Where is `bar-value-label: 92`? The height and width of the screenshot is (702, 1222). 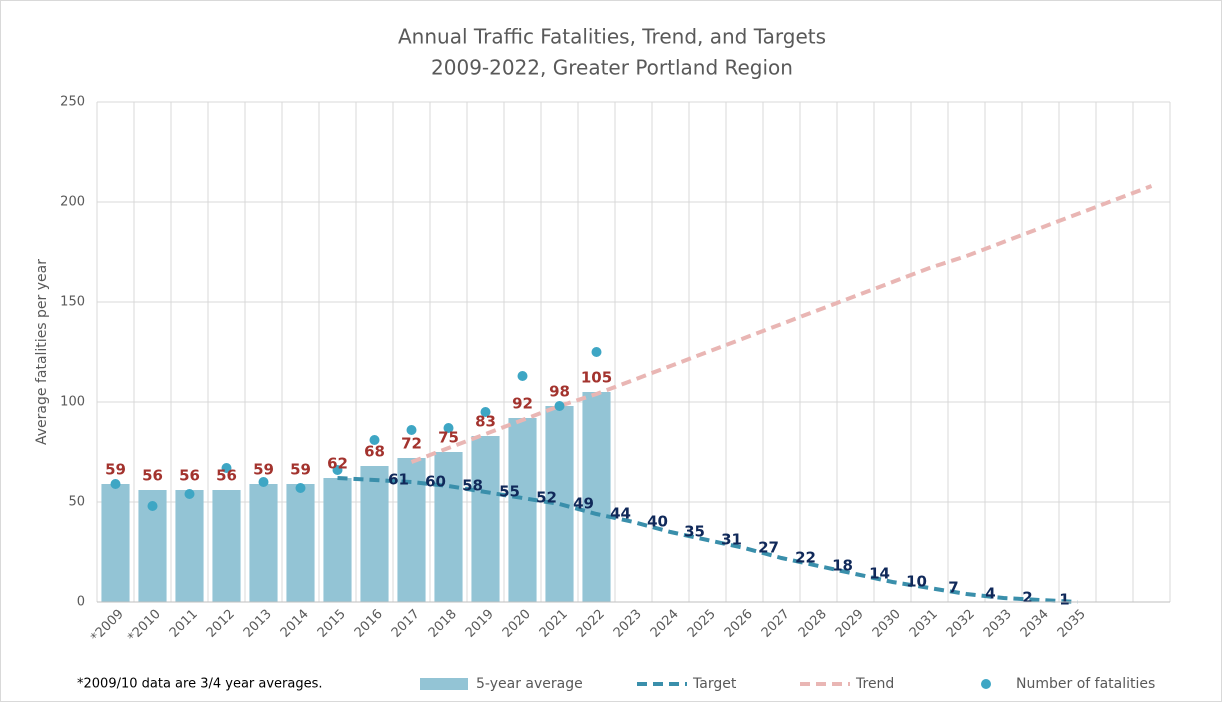 bar-value-label: 92 is located at coordinates (522, 404).